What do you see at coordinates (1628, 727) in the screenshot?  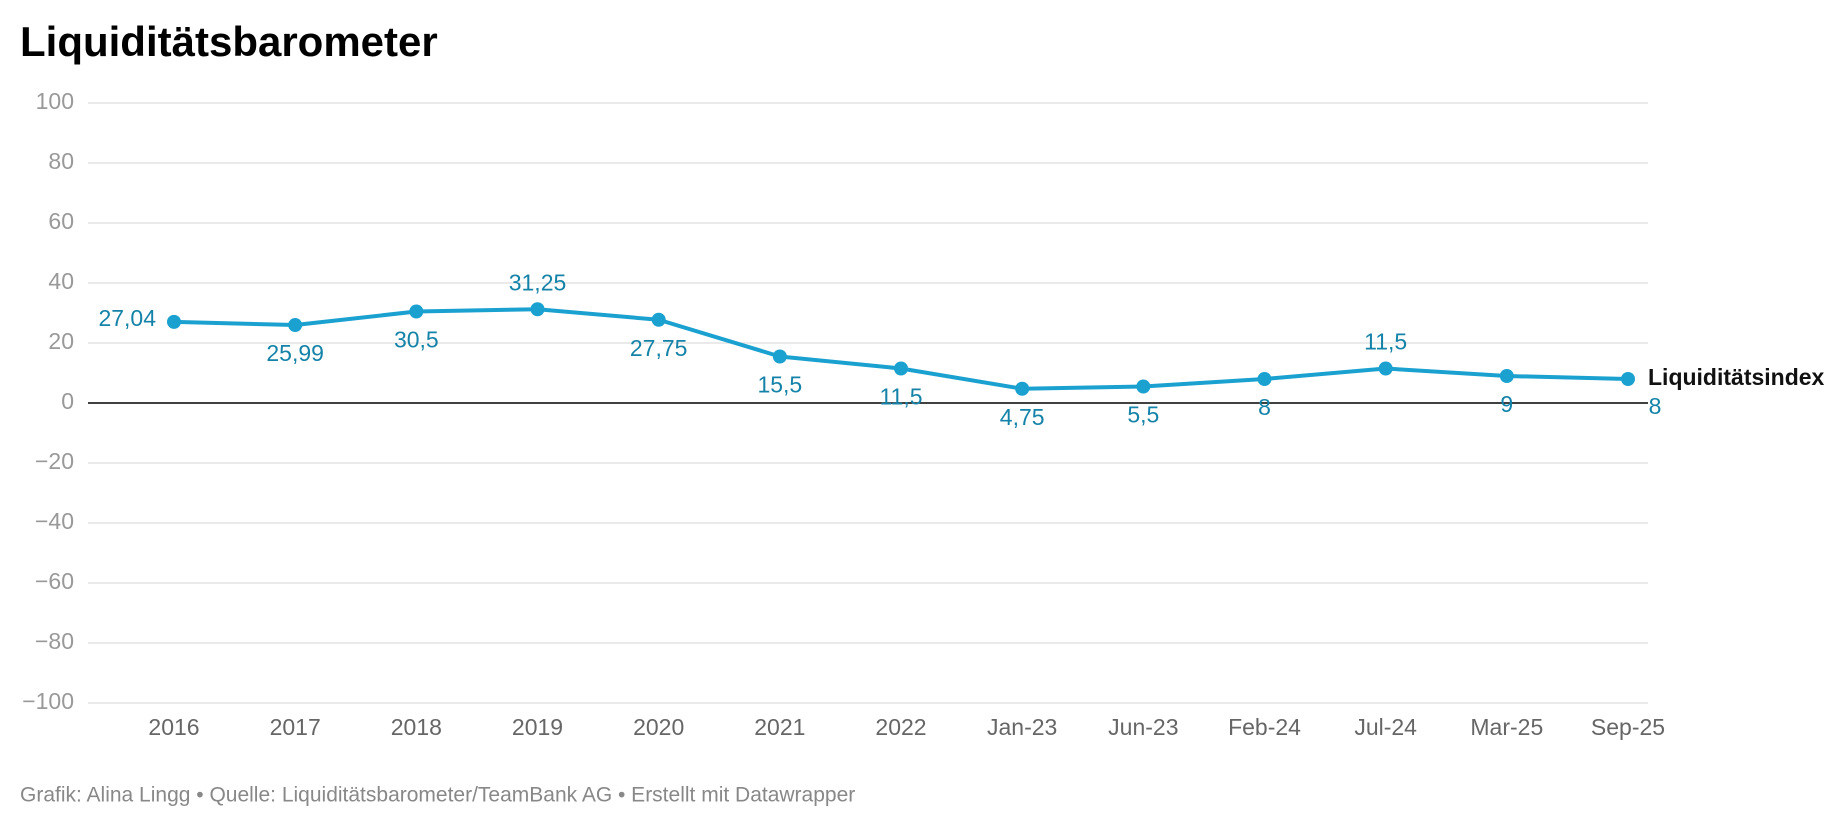 I see `x-tick-label: Sep-25` at bounding box center [1628, 727].